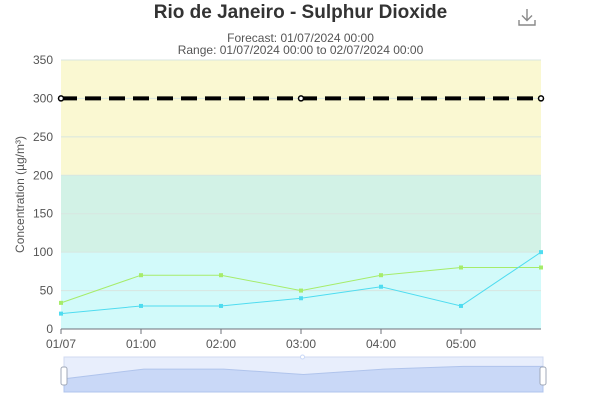  I want to click on download-icon, so click(527, 17).